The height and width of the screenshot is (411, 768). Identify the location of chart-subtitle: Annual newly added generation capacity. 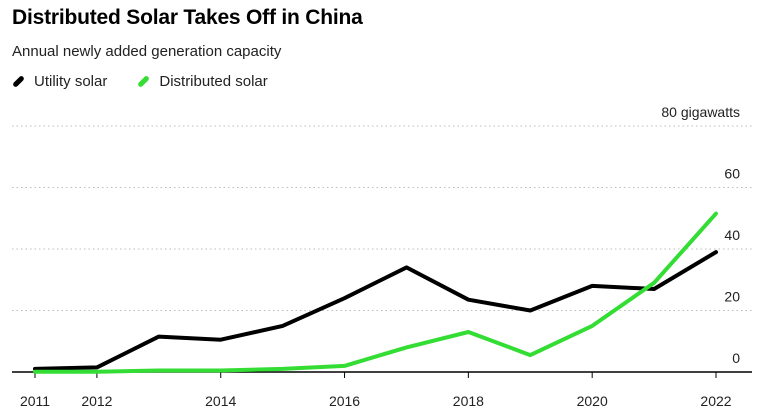
(147, 51).